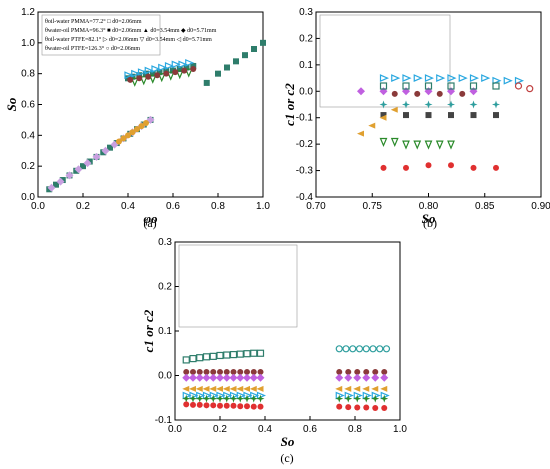 The image size is (550, 469). What do you see at coordinates (101, 35) in the screenshot?
I see `legend-box` at bounding box center [101, 35].